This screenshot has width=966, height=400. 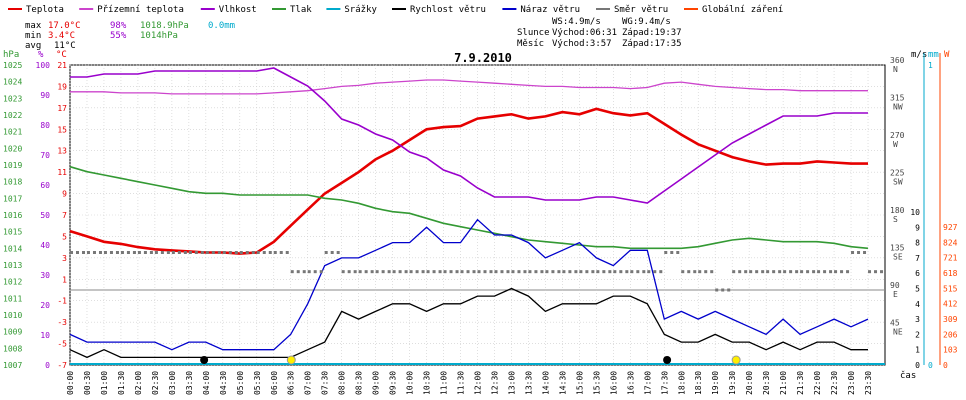 What do you see at coordinates (562, 383) in the screenshot?
I see `x-tick-label: 14:30` at bounding box center [562, 383].